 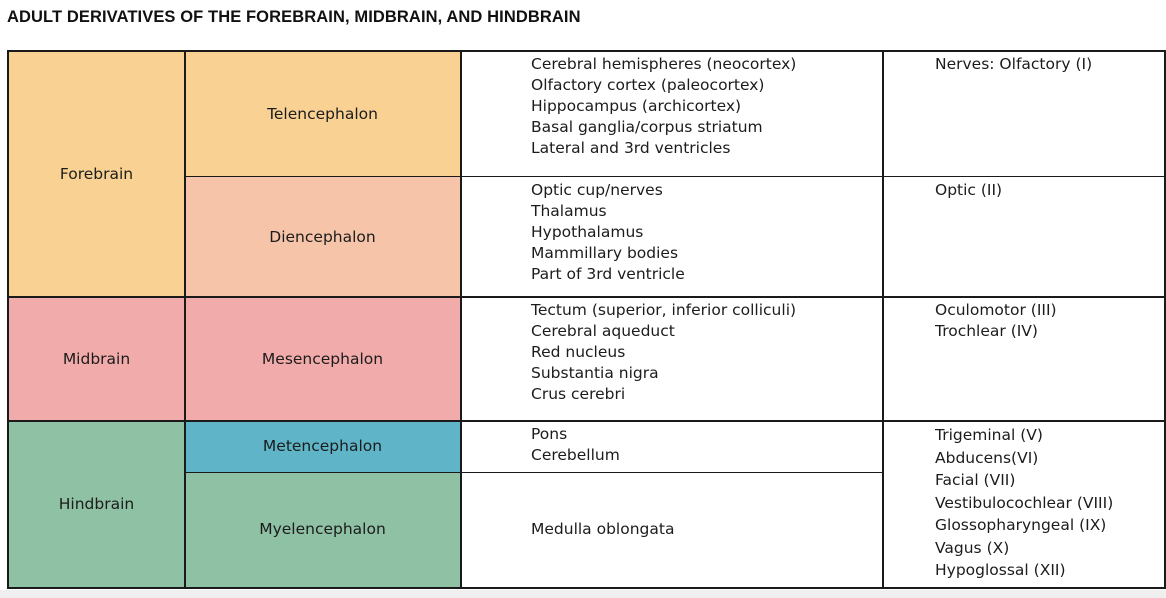 I want to click on row-divider-meten-myelen, so click(x=533, y=473).